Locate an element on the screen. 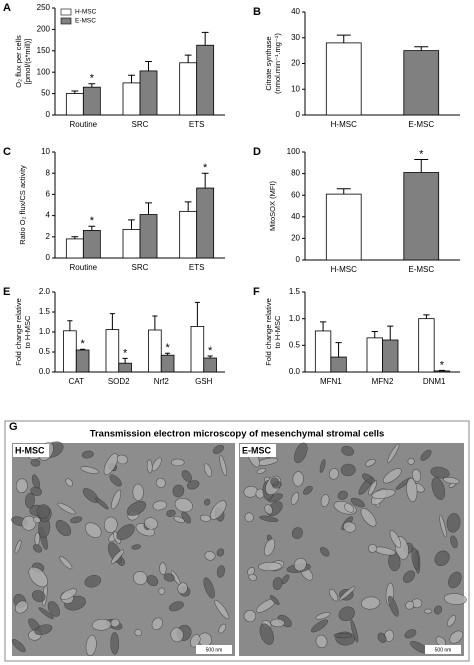  legend-label: E-MSC is located at coordinates (85, 21).